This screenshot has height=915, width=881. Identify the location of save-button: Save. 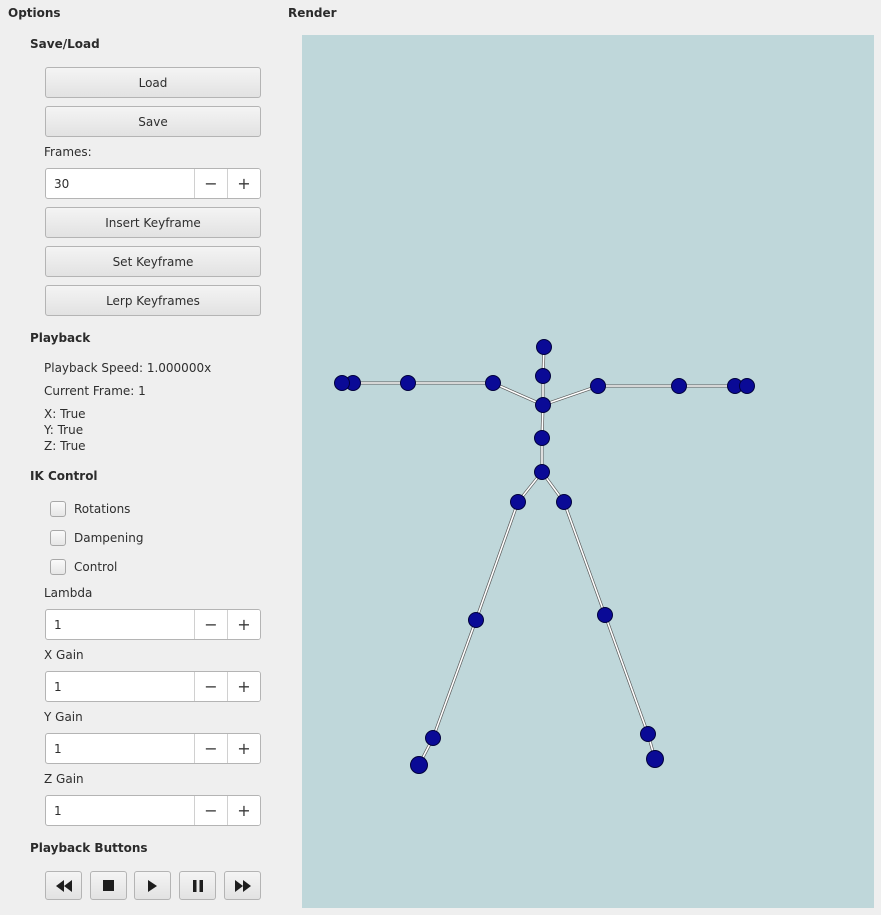
(153, 121).